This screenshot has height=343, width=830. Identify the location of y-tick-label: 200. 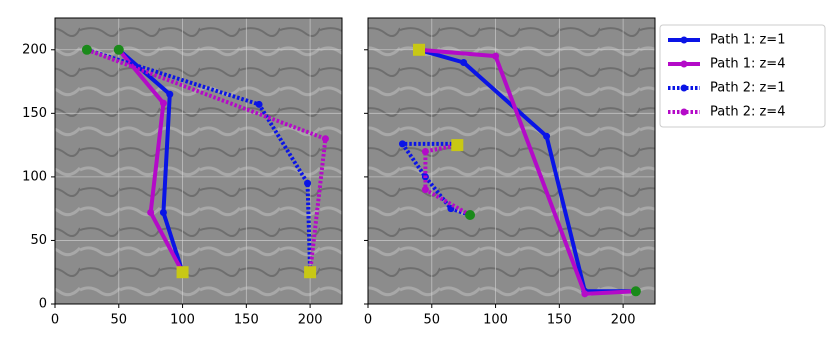
(34, 49).